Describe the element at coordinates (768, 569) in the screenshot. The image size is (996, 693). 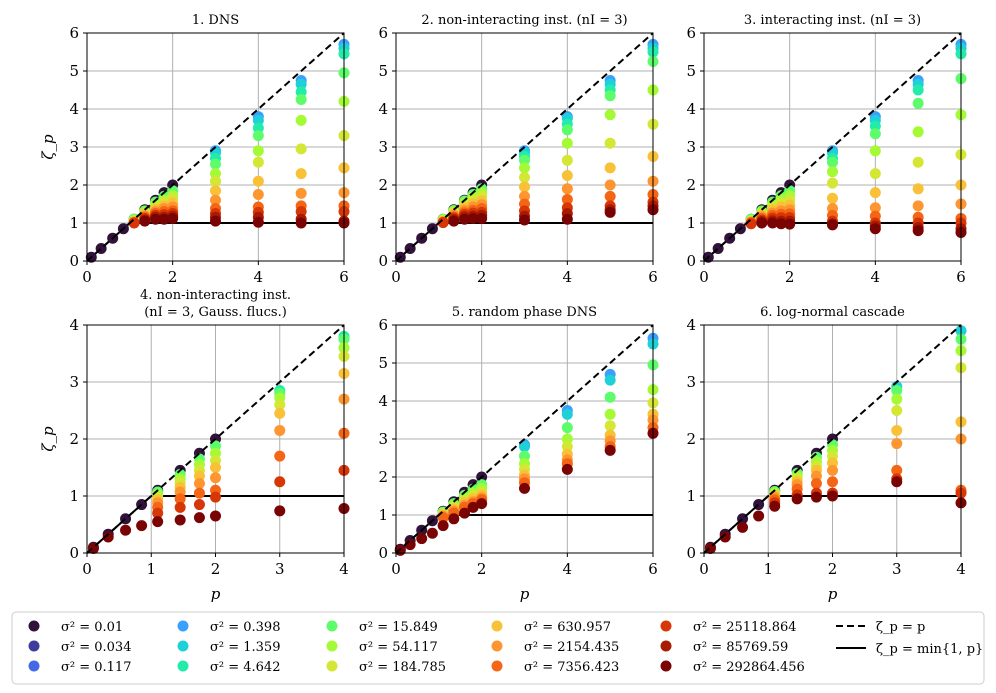
I see `x-tick-label: 1` at that location.